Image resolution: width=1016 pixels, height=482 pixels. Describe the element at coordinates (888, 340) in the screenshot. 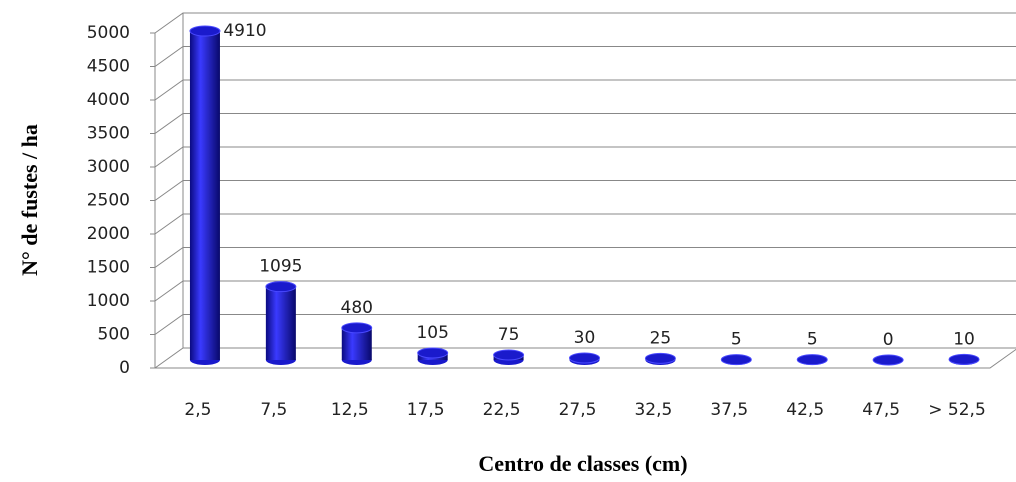

I see `data-label: 0` at that location.